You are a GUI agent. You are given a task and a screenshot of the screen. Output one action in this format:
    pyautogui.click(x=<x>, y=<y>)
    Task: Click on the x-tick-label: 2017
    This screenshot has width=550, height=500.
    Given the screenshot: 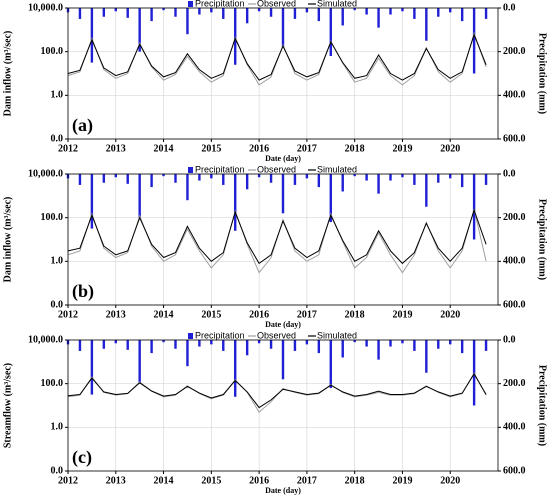 What is the action you would take?
    pyautogui.click(x=307, y=480)
    